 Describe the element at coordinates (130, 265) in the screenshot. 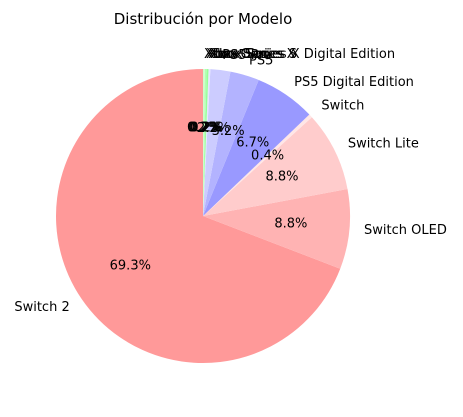

I see `slice-percent-label: 69.3%` at that location.